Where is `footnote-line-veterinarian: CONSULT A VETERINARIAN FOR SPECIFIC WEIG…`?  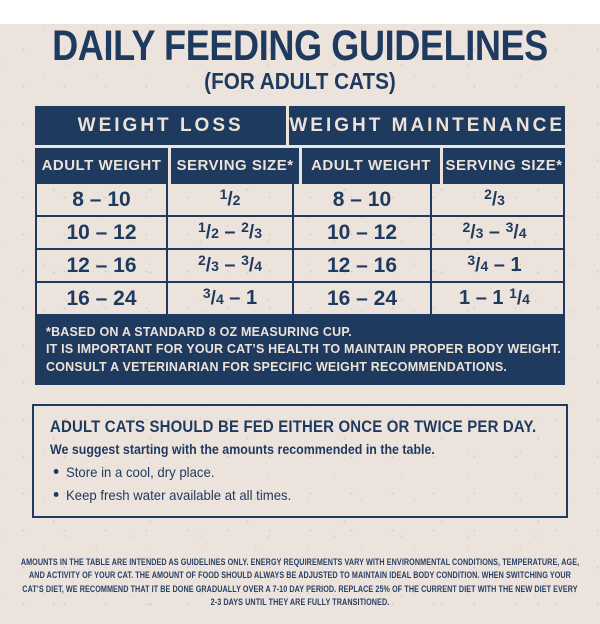
footnote-line-veterinarian: CONSULT A VETERINARIAN FOR SPECIFIC WEIG… is located at coordinates (277, 366).